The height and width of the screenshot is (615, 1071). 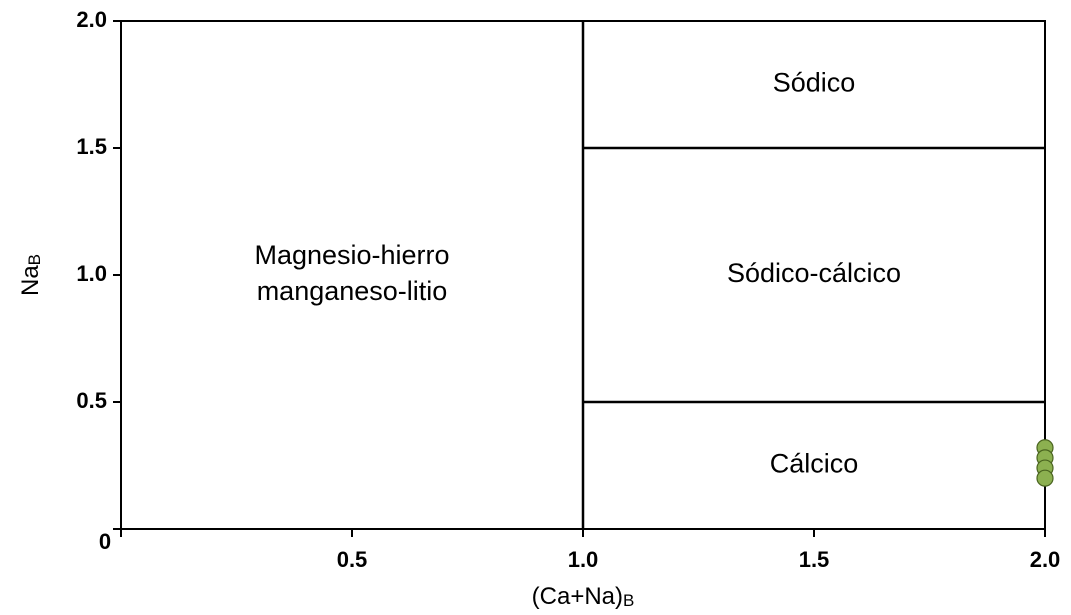 What do you see at coordinates (91, 146) in the screenshot?
I see `y-tick-label: 1.5` at bounding box center [91, 146].